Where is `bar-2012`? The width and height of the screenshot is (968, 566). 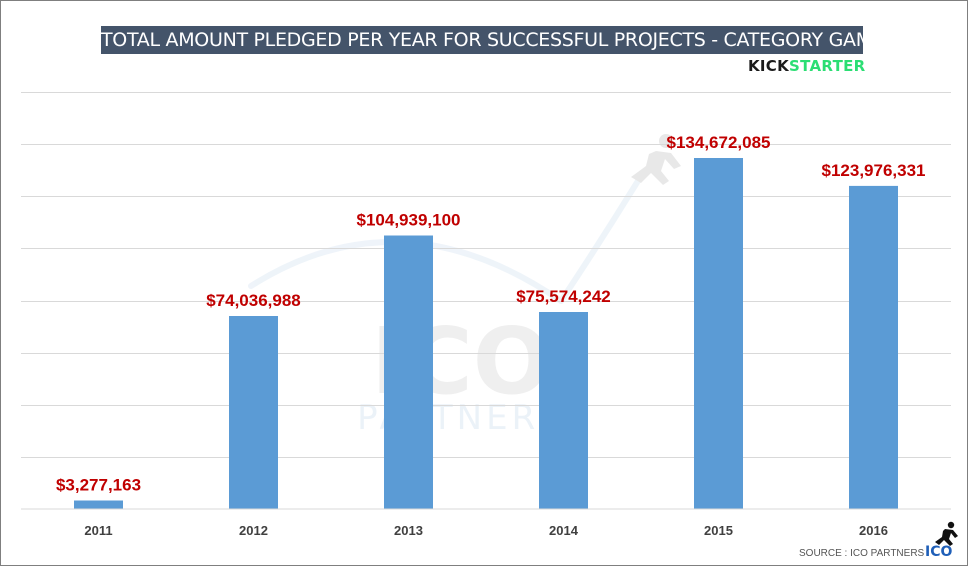 bar-2012 is located at coordinates (253, 412).